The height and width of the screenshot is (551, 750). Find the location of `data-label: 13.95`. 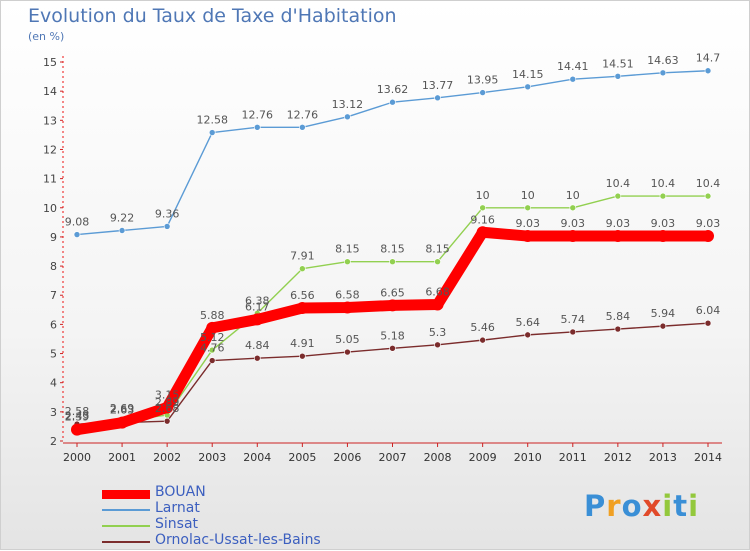

data-label: 13.95 is located at coordinates (483, 80).